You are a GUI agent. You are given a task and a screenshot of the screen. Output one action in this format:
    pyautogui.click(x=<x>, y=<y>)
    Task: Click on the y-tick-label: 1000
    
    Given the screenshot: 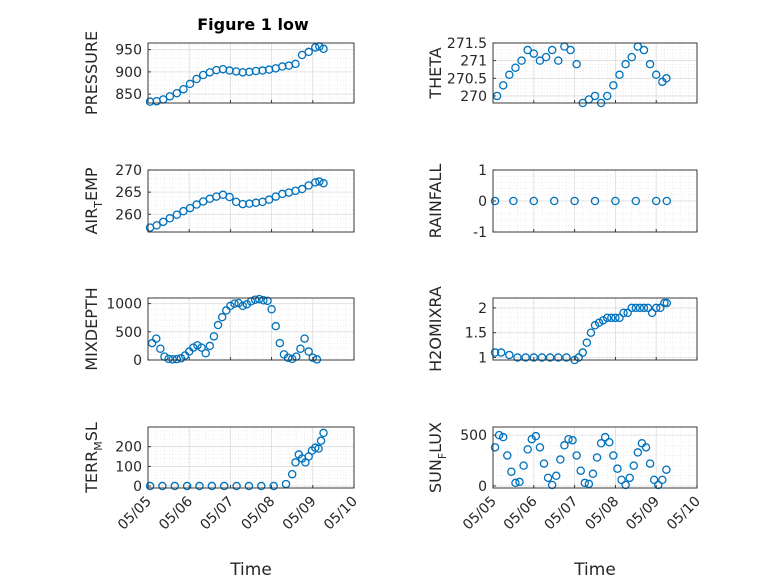 What is the action you would take?
    pyautogui.click(x=124, y=305)
    